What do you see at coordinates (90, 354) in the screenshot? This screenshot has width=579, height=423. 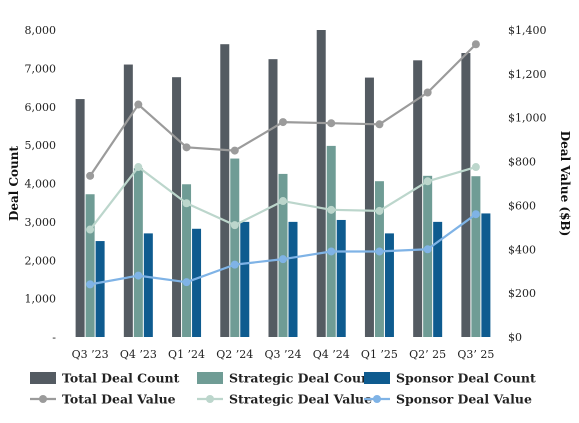 I see `x-tick-label: Q3 ’23` at bounding box center [90, 354].